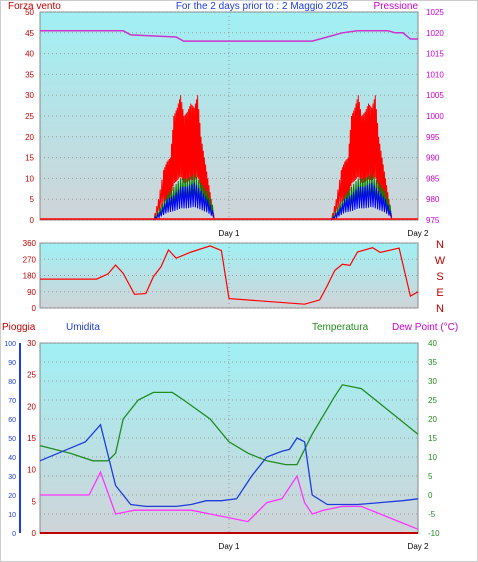 Image resolution: width=478 pixels, height=562 pixels. Describe the element at coordinates (433, 178) in the screenshot. I see `pressure-tick: 985` at that location.